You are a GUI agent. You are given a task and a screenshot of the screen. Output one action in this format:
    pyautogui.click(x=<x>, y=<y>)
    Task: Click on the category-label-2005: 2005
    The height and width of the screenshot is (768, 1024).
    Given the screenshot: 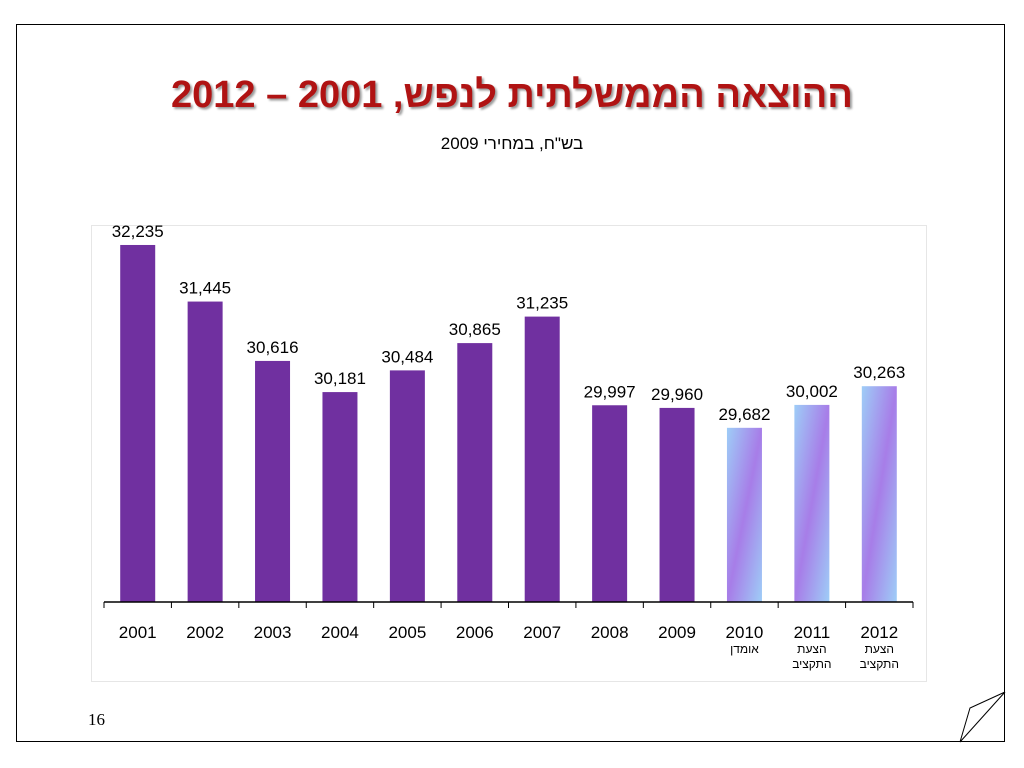 What is the action you would take?
    pyautogui.click(x=407, y=632)
    